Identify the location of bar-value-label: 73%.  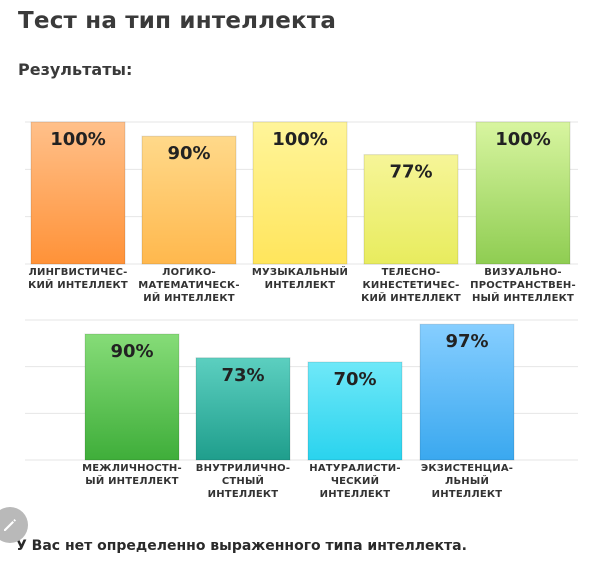
(242, 375).